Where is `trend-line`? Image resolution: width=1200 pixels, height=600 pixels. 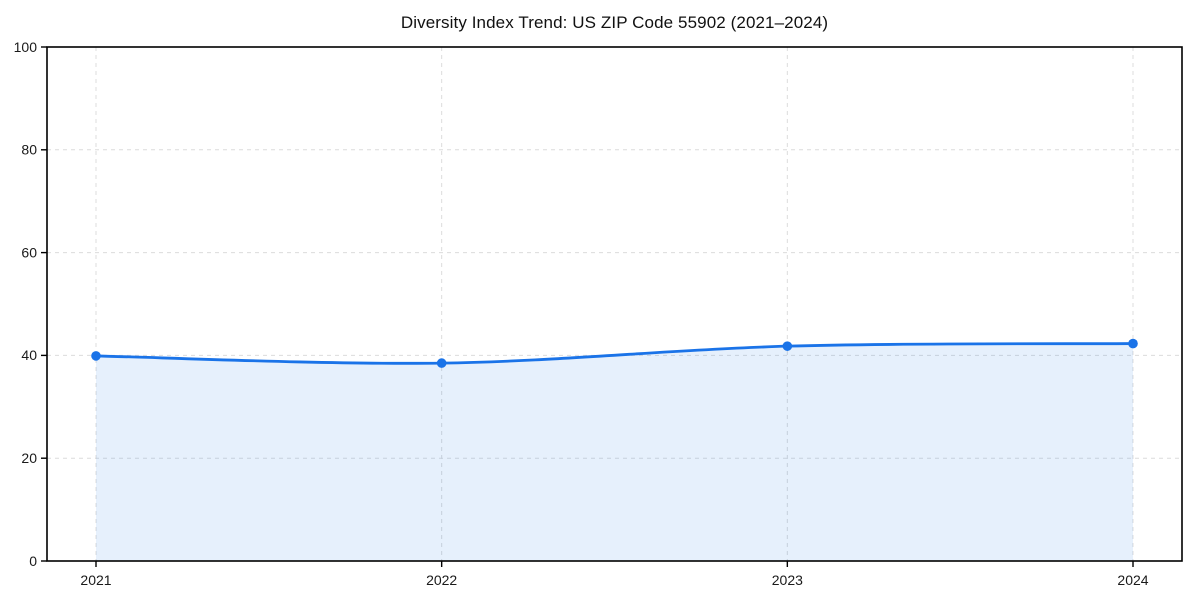 trend-line is located at coordinates (614, 353).